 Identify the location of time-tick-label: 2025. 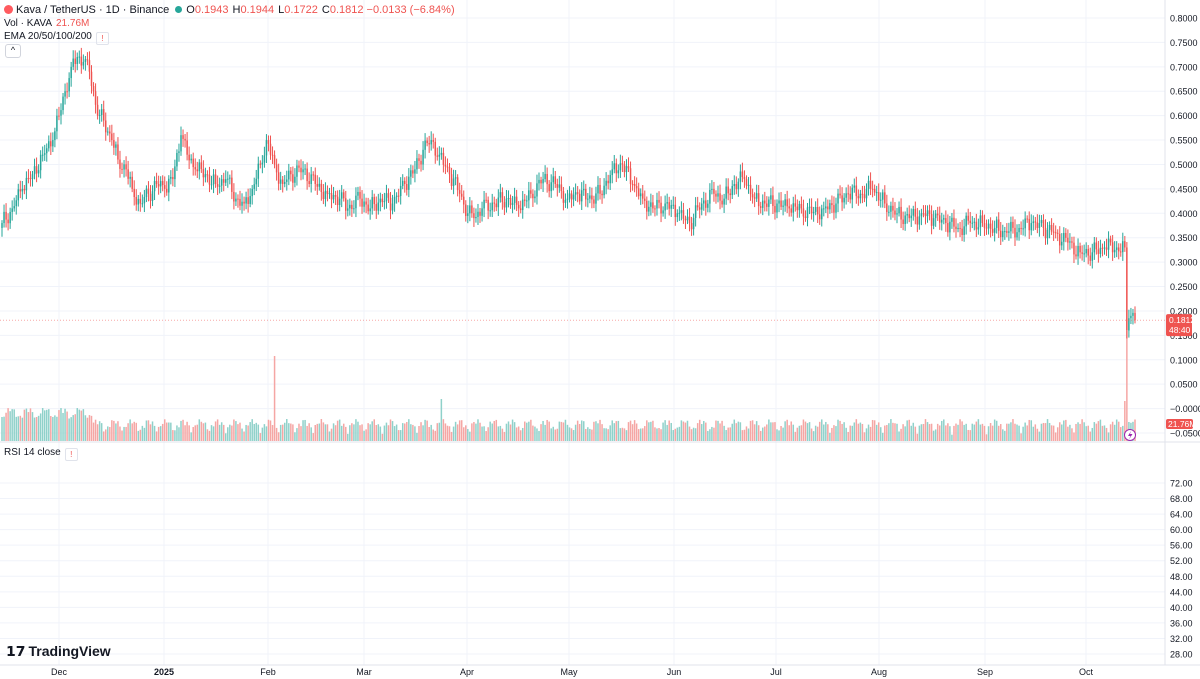
(164, 672).